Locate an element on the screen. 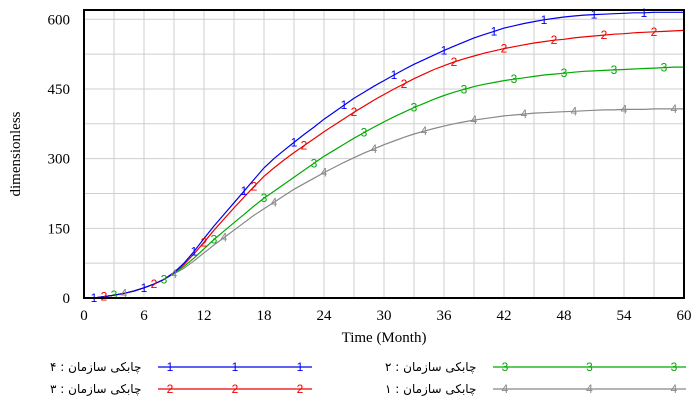 Image resolution: width=696 pixels, height=403 pixels. x-tick-label: 54 is located at coordinates (625, 316).